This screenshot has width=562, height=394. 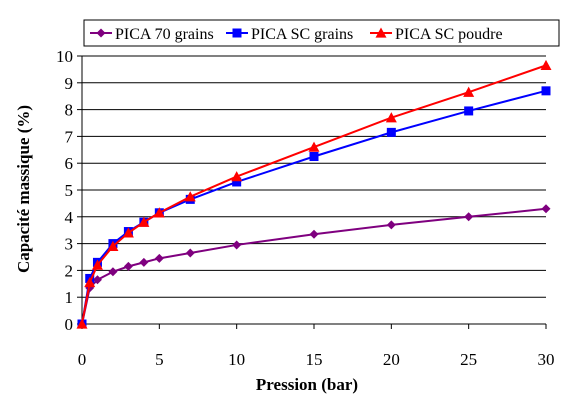 I want to click on y-tick-label: 2, so click(x=69, y=270).